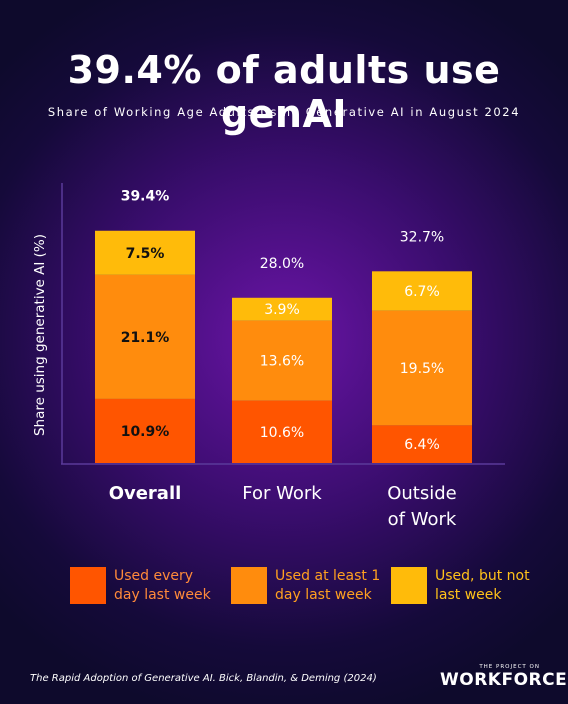 Image resolution: width=568 pixels, height=704 pixels. What do you see at coordinates (327, 586) in the screenshot?
I see `legend-label-at-least-1-day: Used at least 1 day last week` at bounding box center [327, 586].